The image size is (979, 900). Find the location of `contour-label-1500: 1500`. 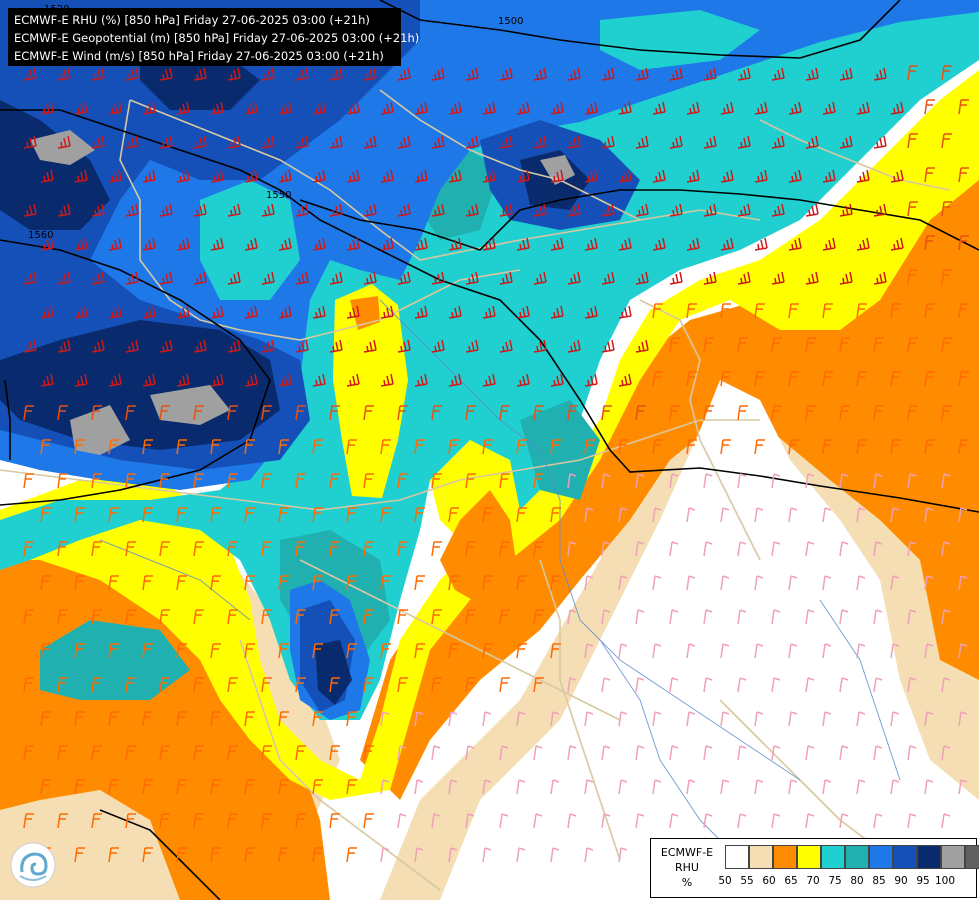

contour-label-1500: 1500 is located at coordinates (510, 21).